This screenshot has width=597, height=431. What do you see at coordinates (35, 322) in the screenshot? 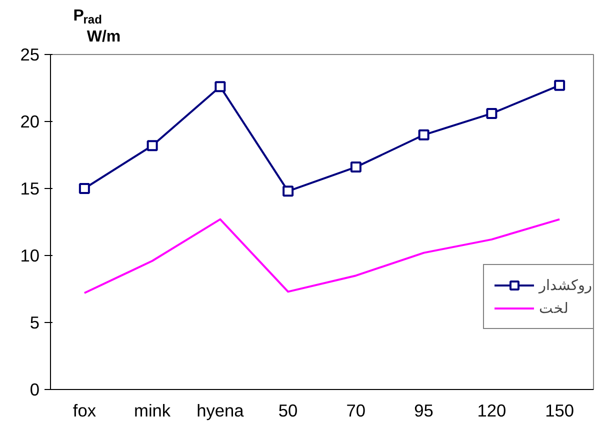
I see `y-tick-label: 5` at bounding box center [35, 322].